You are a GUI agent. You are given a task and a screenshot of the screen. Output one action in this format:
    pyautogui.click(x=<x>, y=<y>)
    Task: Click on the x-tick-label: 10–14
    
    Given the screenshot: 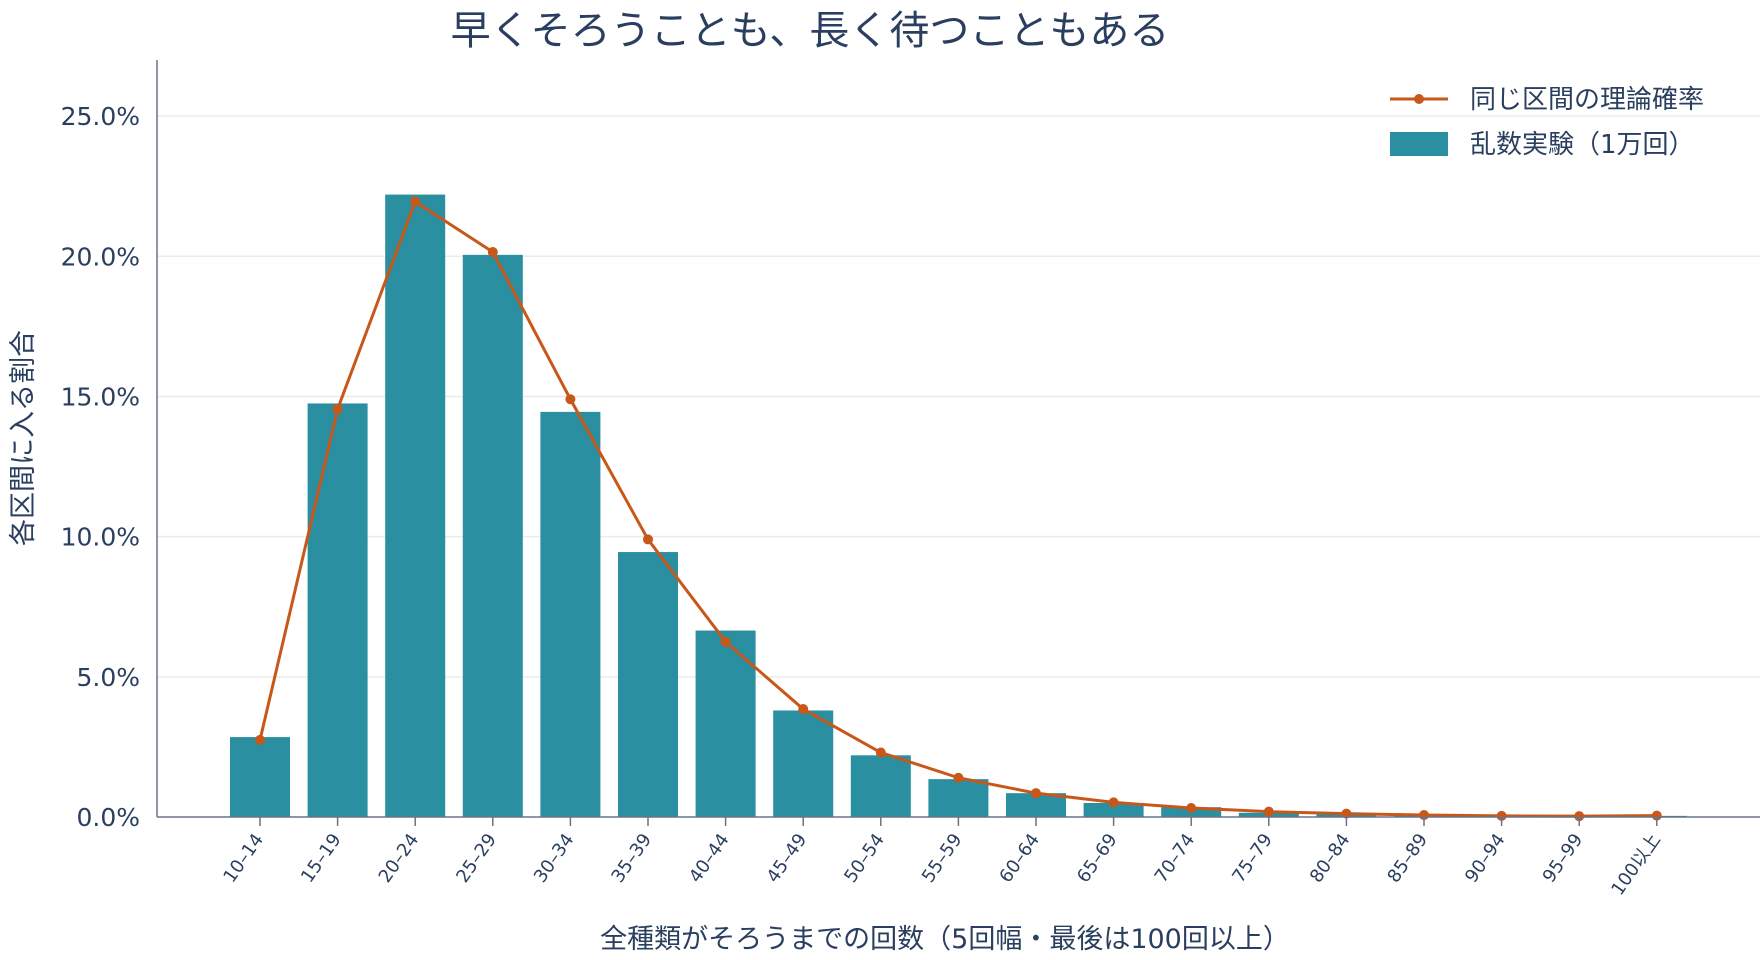 What is the action you would take?
    pyautogui.click(x=243, y=858)
    